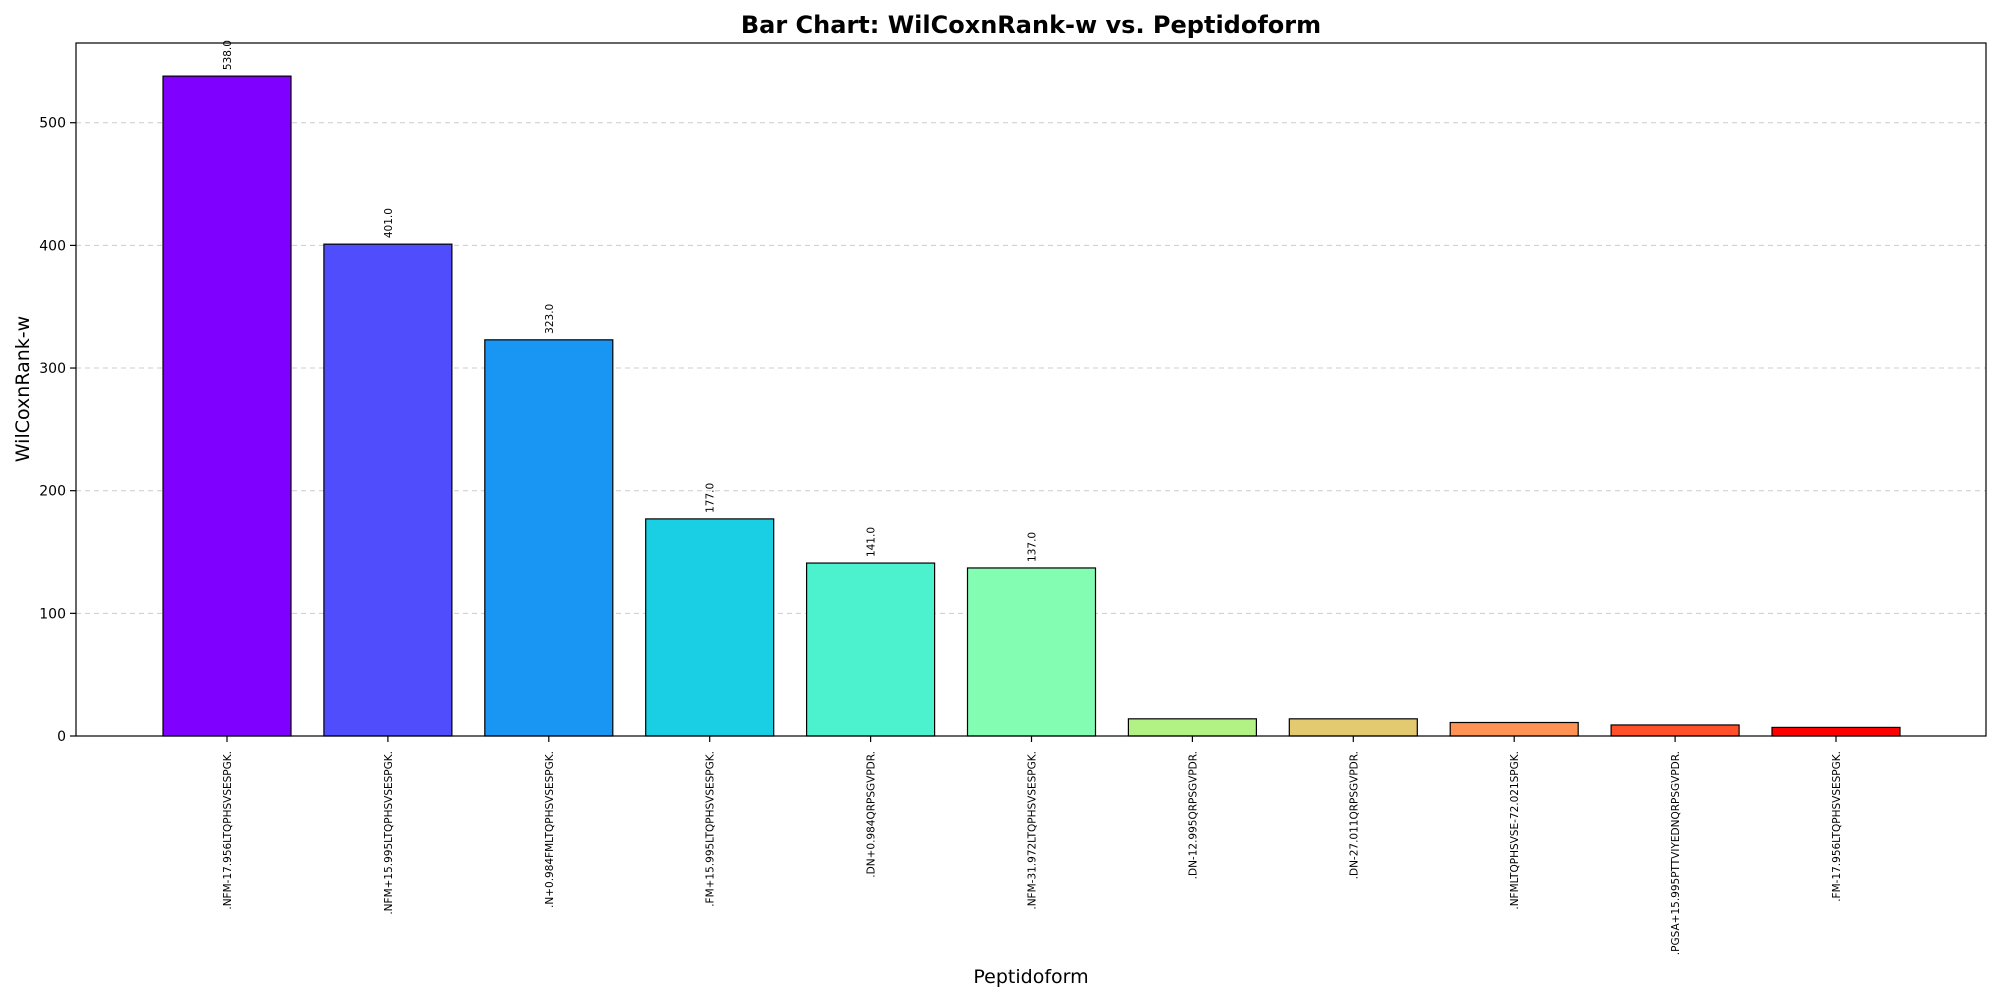 This screenshot has height=1000, width=2000. I want to click on x-tick-label: .N+0.984FMLTQPHSVSESPGK., so click(550, 829).